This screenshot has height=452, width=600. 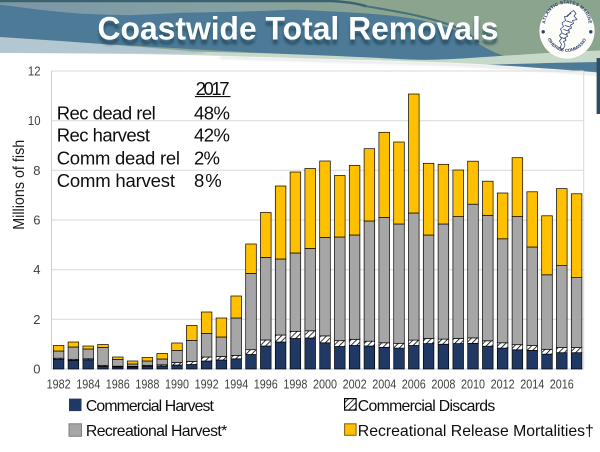 What do you see at coordinates (106, 112) in the screenshot?
I see `svg-text: Rec dead rel` at bounding box center [106, 112].